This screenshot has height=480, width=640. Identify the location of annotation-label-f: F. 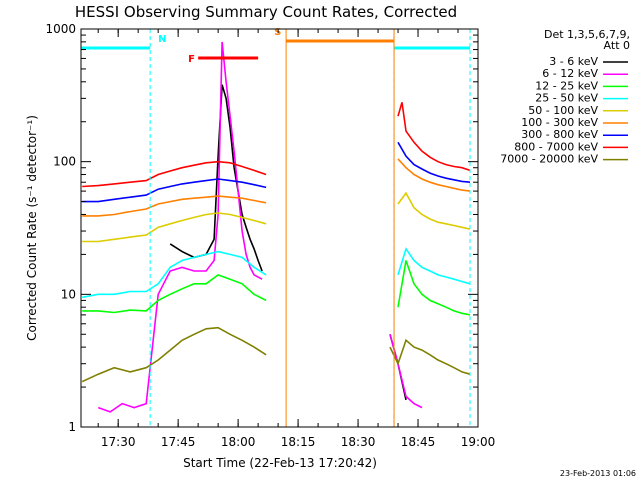
(191, 59).